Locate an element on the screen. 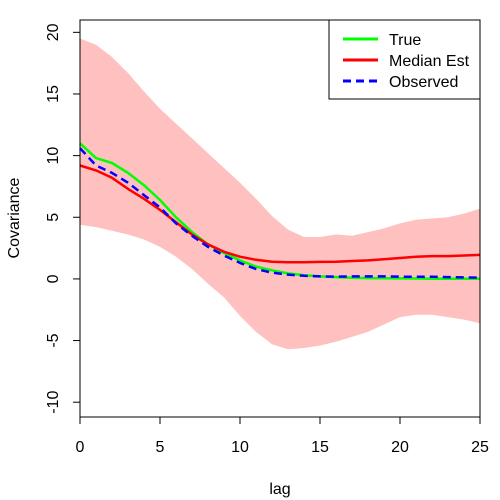 This screenshot has width=500, height=500. x-tick-label: 5 is located at coordinates (160, 447).